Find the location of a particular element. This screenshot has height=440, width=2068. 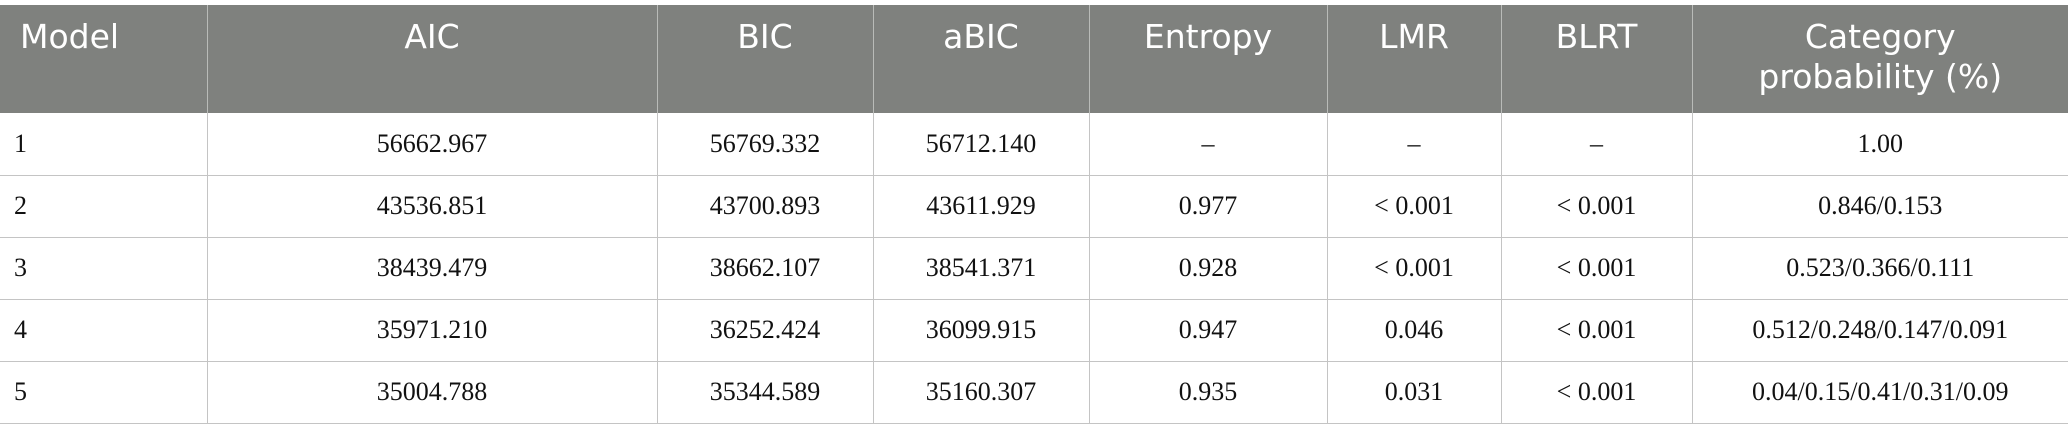

table-cell: 0.846/0.153 is located at coordinates (1879, 206).